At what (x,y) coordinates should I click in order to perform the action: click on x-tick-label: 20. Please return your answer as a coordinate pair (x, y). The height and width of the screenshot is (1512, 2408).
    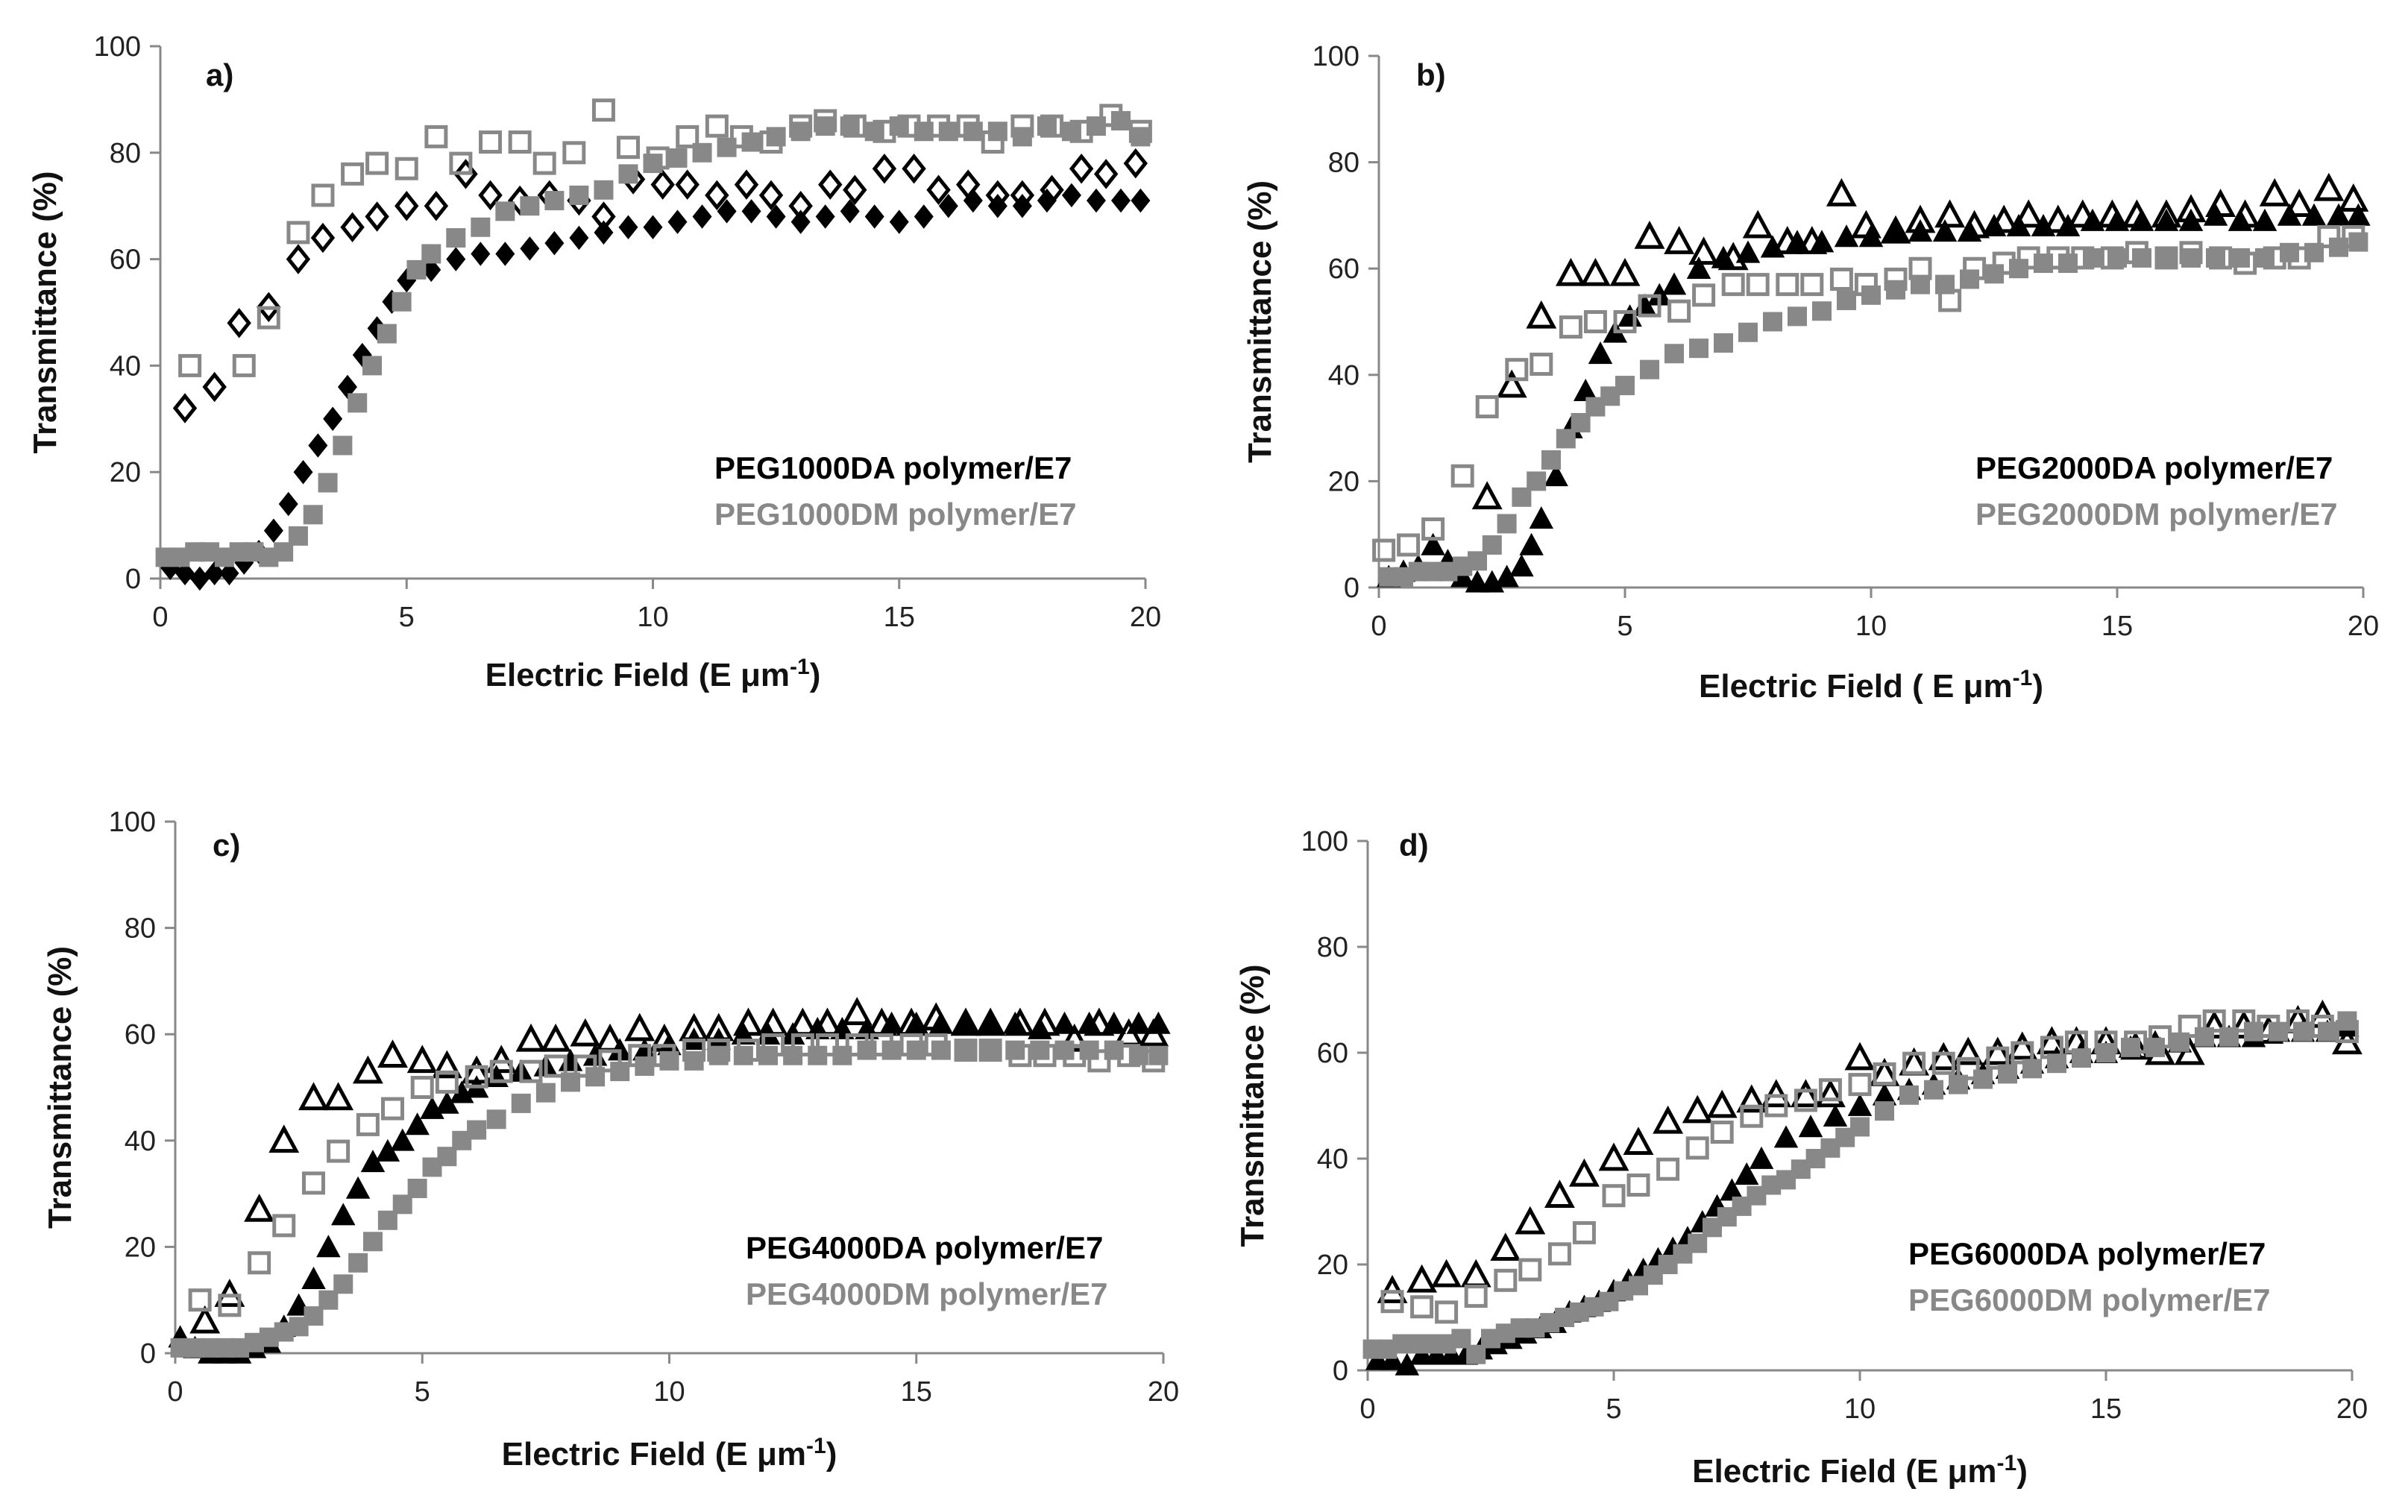
    Looking at the image, I should click on (1145, 617).